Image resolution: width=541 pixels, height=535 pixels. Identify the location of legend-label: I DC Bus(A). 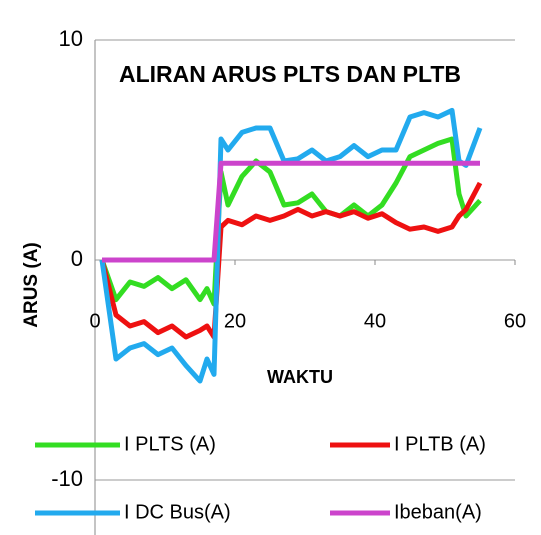
(177, 512).